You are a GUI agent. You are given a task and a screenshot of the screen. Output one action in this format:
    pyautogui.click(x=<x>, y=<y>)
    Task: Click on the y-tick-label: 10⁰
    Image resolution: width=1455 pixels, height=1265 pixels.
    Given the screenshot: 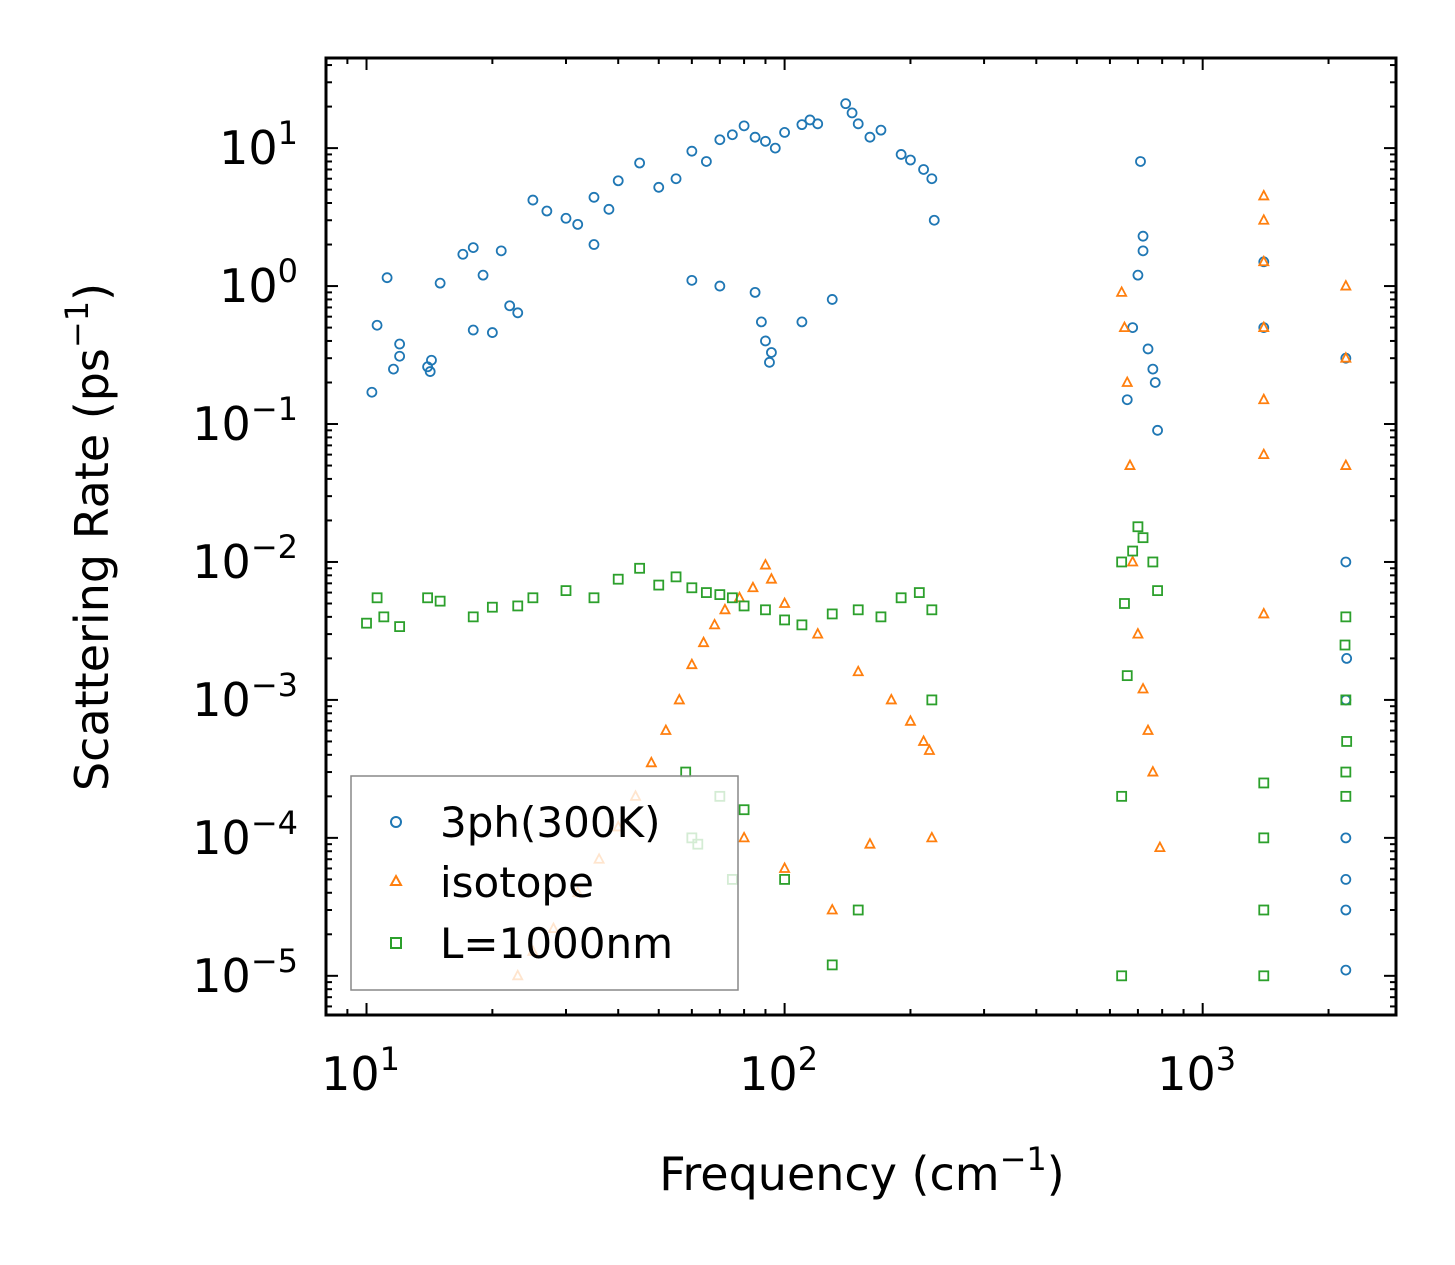 What is the action you would take?
    pyautogui.click(x=258, y=282)
    